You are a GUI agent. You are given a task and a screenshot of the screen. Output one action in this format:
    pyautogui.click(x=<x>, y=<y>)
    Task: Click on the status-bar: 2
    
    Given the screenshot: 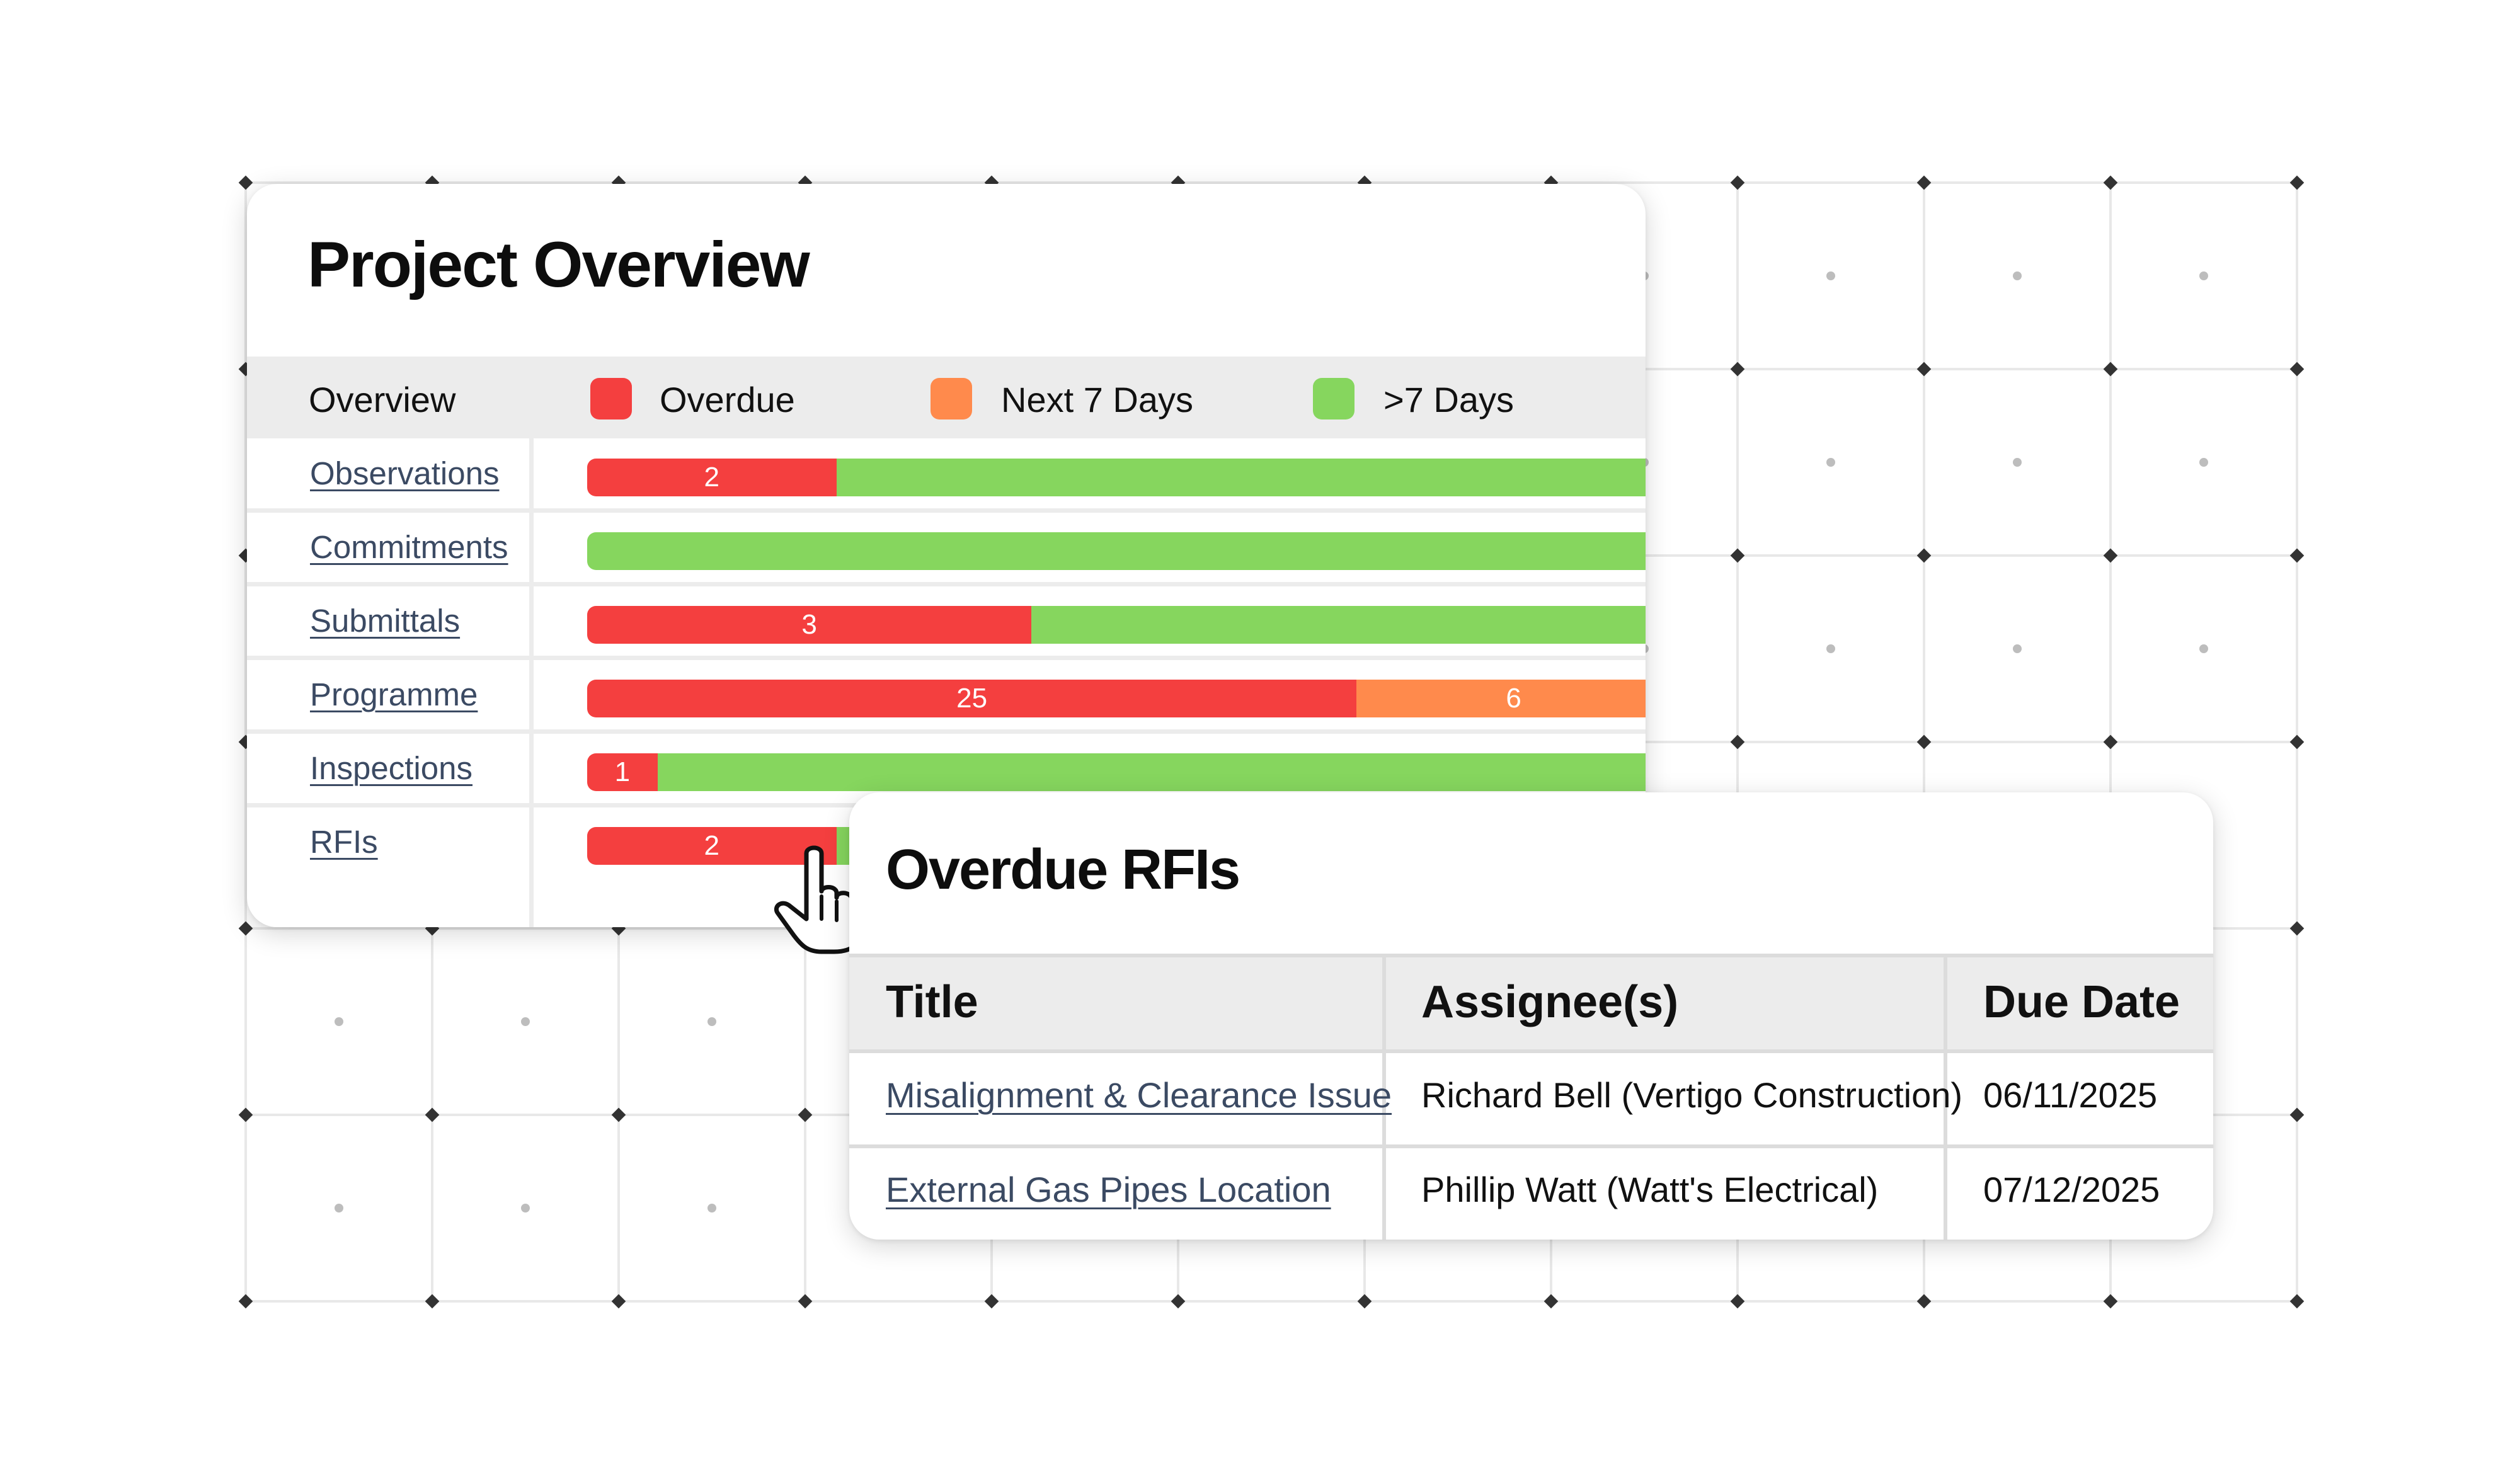 What is the action you would take?
    pyautogui.click(x=1116, y=477)
    